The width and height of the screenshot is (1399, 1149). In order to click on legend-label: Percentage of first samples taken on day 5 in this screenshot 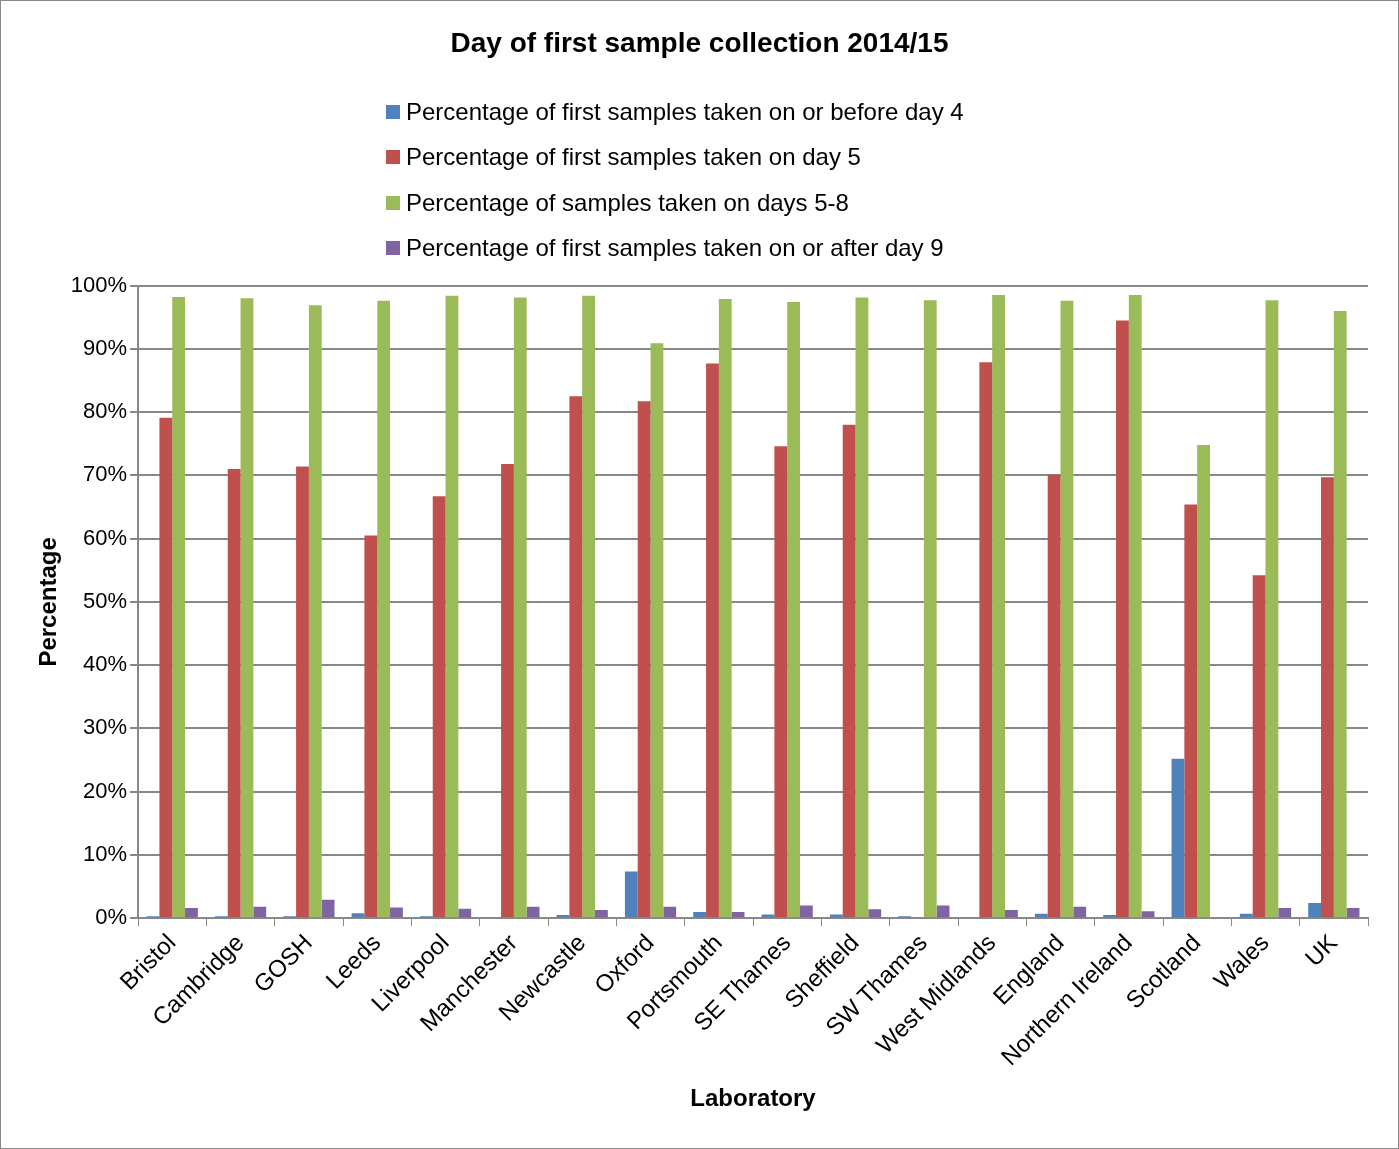, I will do `click(633, 157)`.